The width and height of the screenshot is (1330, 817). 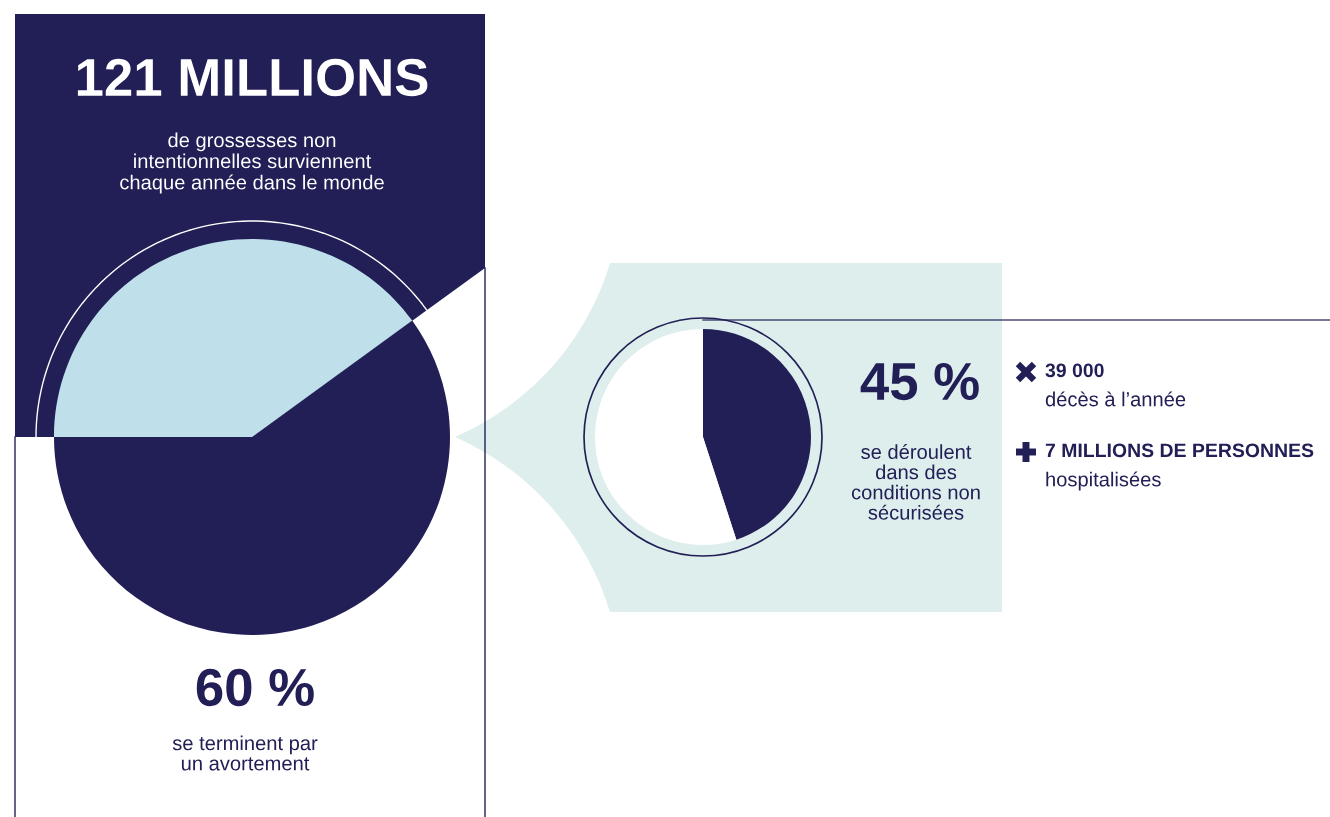 What do you see at coordinates (1103, 481) in the screenshot?
I see `text: hospitalisées` at bounding box center [1103, 481].